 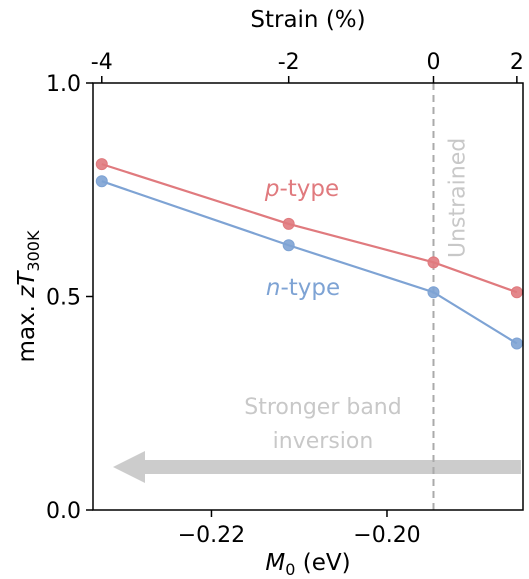 What do you see at coordinates (63, 84) in the screenshot?
I see `y-tick-label: 1.0` at bounding box center [63, 84].